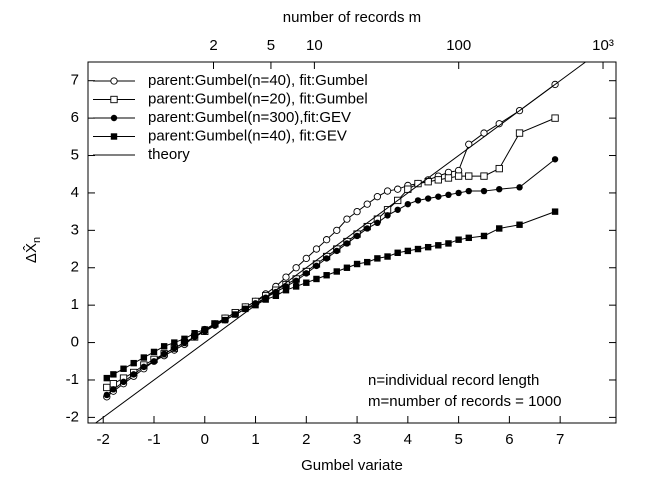 The width and height of the screenshot is (649, 481). Describe the element at coordinates (458, 45) in the screenshot. I see `x2-tick-label: 100` at that location.